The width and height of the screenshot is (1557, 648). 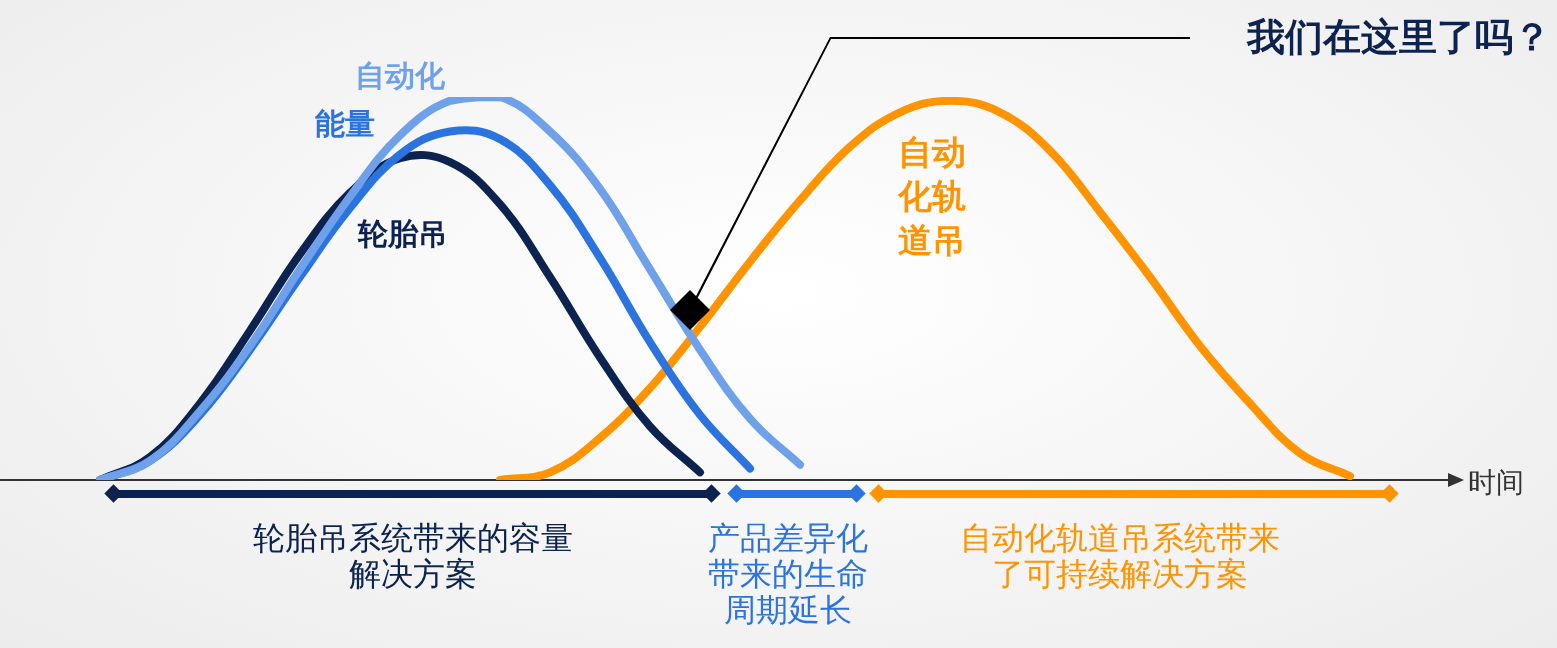 What do you see at coordinates (400, 76) in the screenshot?
I see `series-label: 自动化` at bounding box center [400, 76].